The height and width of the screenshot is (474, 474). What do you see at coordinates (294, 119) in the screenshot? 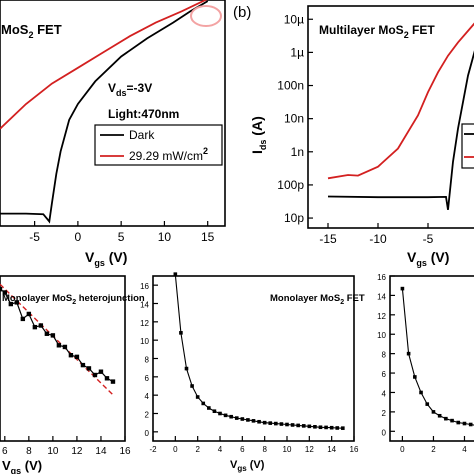
I see `y-tick-label: 10n` at bounding box center [294, 119].